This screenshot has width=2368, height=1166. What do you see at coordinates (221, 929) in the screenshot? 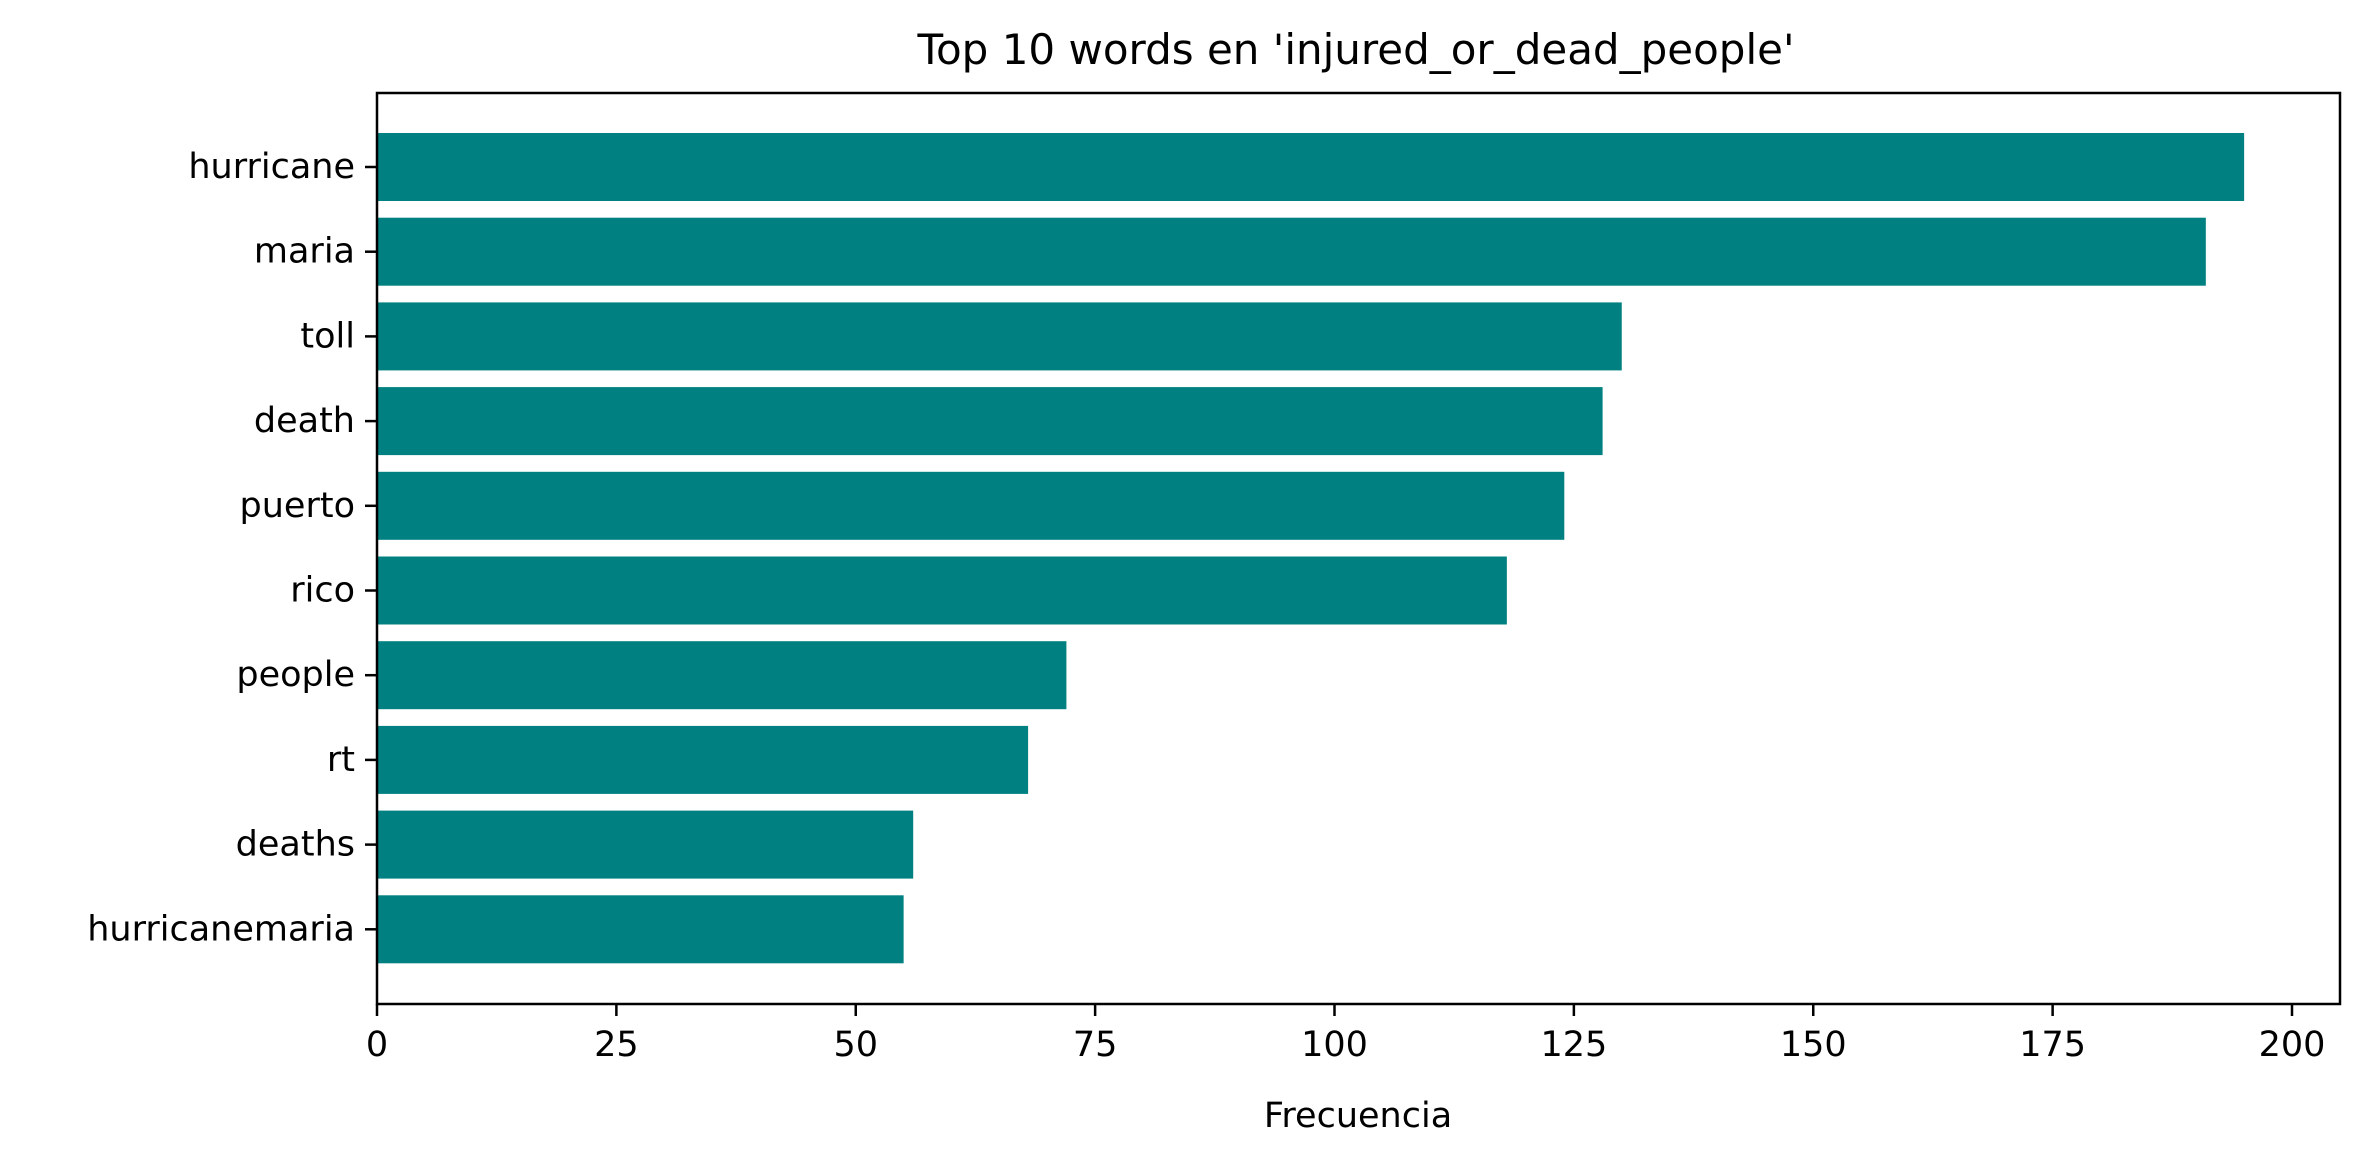
I see `y-tick-label: hurricanemaria` at bounding box center [221, 929].